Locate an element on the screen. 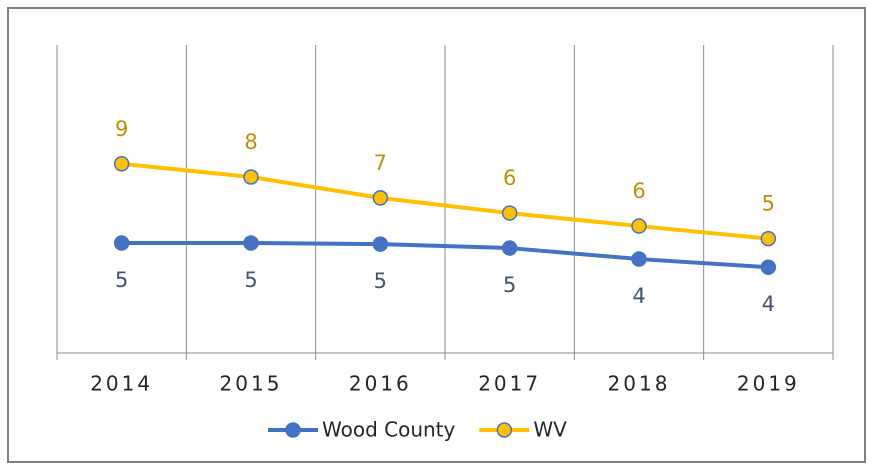 This screenshot has width=874, height=465. legend-label: WV is located at coordinates (550, 430).